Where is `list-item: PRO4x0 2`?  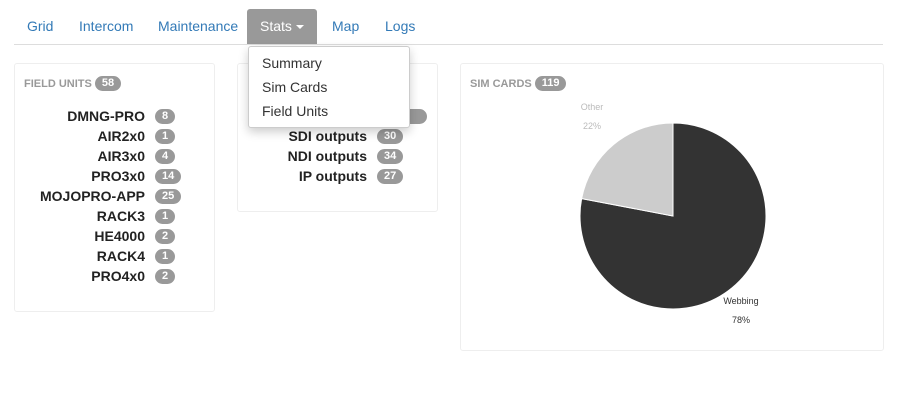 list-item: PRO4x0 2 is located at coordinates (95, 276).